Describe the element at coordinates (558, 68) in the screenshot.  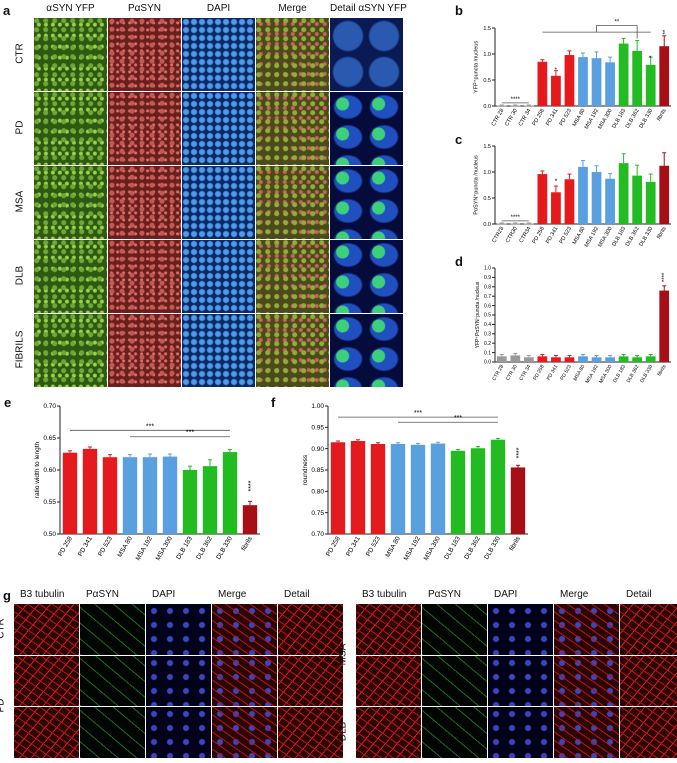
I see `significance-label: *` at that location.